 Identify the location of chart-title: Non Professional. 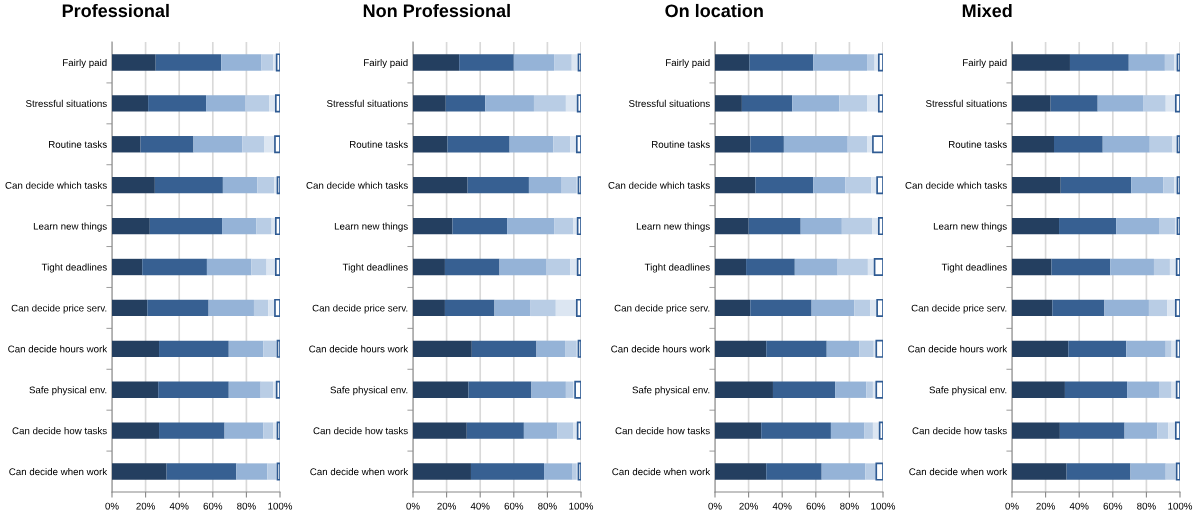
(436, 10).